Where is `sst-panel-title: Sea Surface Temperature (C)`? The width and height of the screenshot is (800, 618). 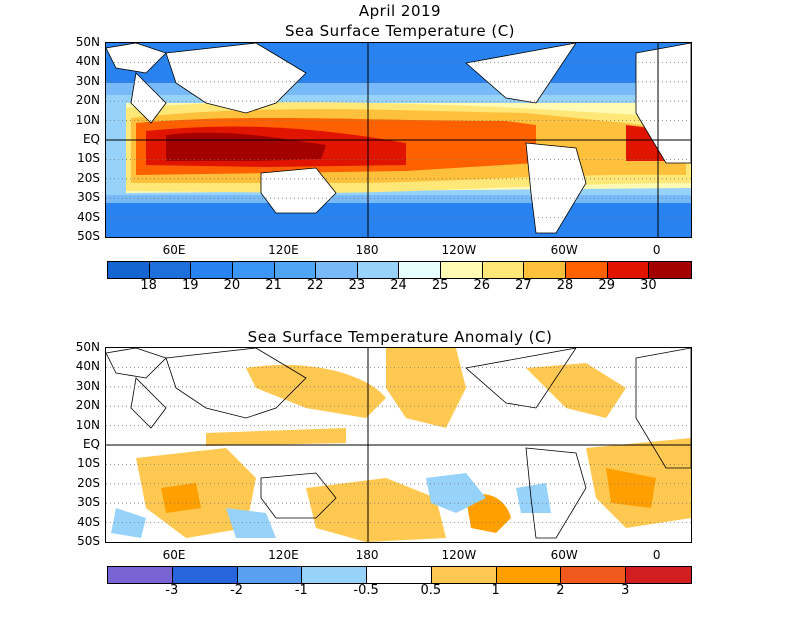 sst-panel-title: Sea Surface Temperature (C) is located at coordinates (400, 31).